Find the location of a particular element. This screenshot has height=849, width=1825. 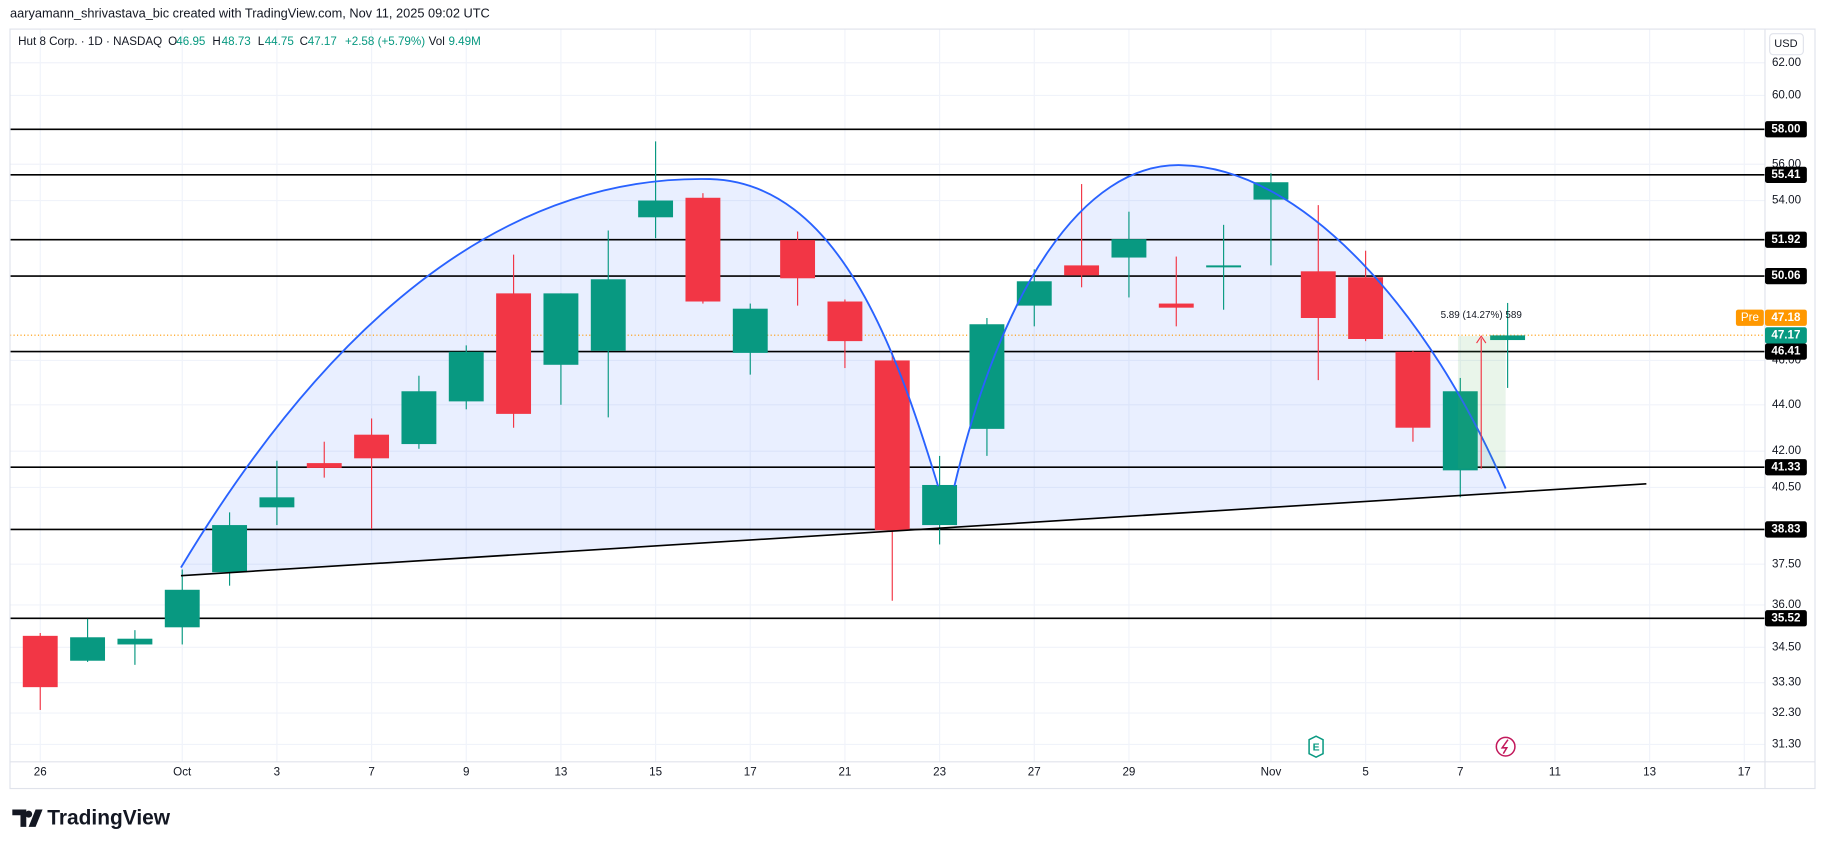

volume: 9.49M is located at coordinates (464, 41).